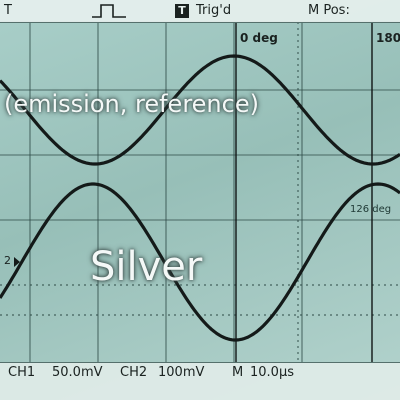 The height and width of the screenshot is (400, 400). I want to click on trigger-state: Trig'd, so click(214, 10).